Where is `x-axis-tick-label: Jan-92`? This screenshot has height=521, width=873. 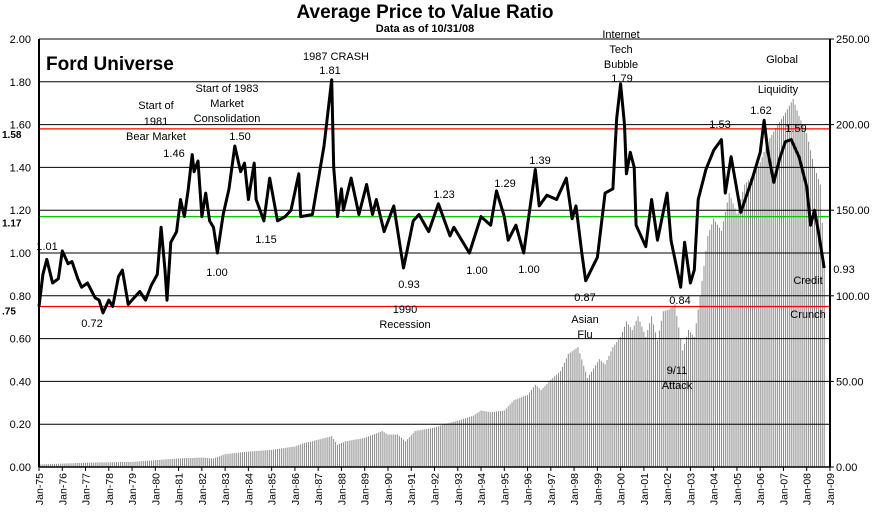 x-axis-tick-label: Jan-92 is located at coordinates (436, 489).